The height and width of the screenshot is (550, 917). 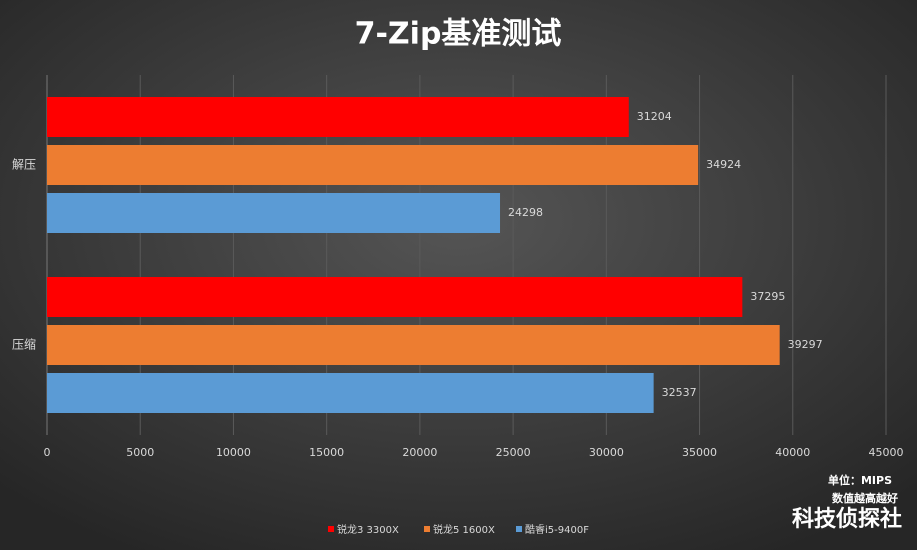 I want to click on chart-title: 7-Zip基准测试, so click(x=458, y=34).